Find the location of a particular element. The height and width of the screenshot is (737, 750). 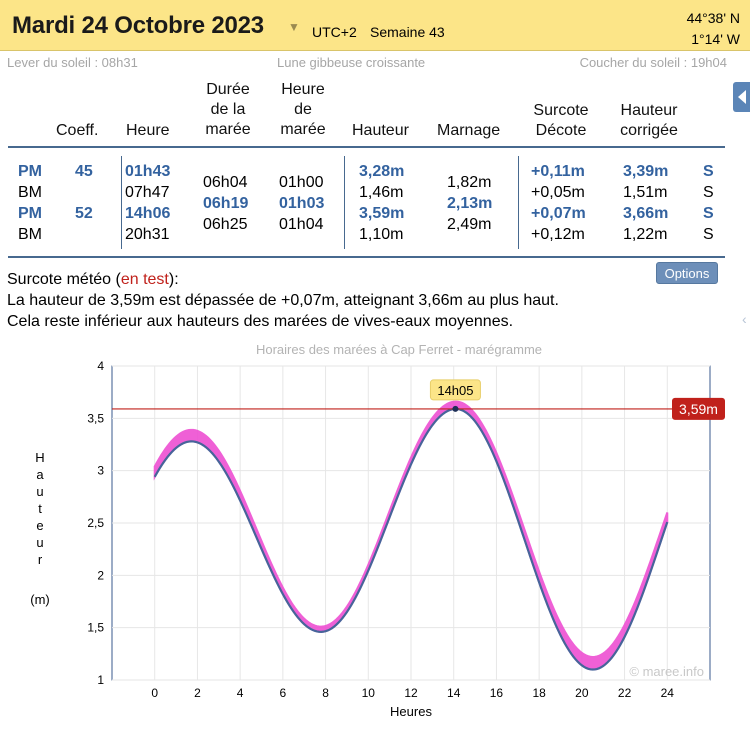

y-tick-label: 1,5 is located at coordinates (95, 628).